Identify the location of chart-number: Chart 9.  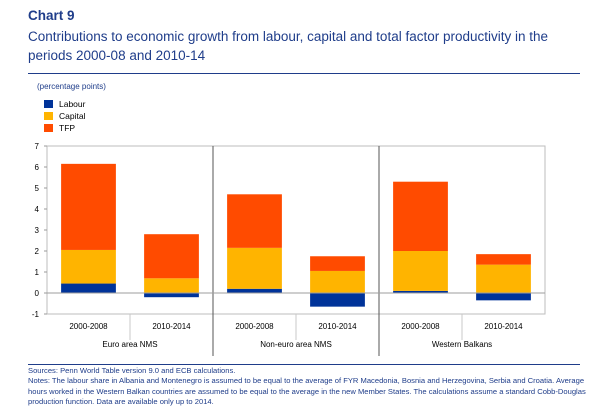
(51, 15).